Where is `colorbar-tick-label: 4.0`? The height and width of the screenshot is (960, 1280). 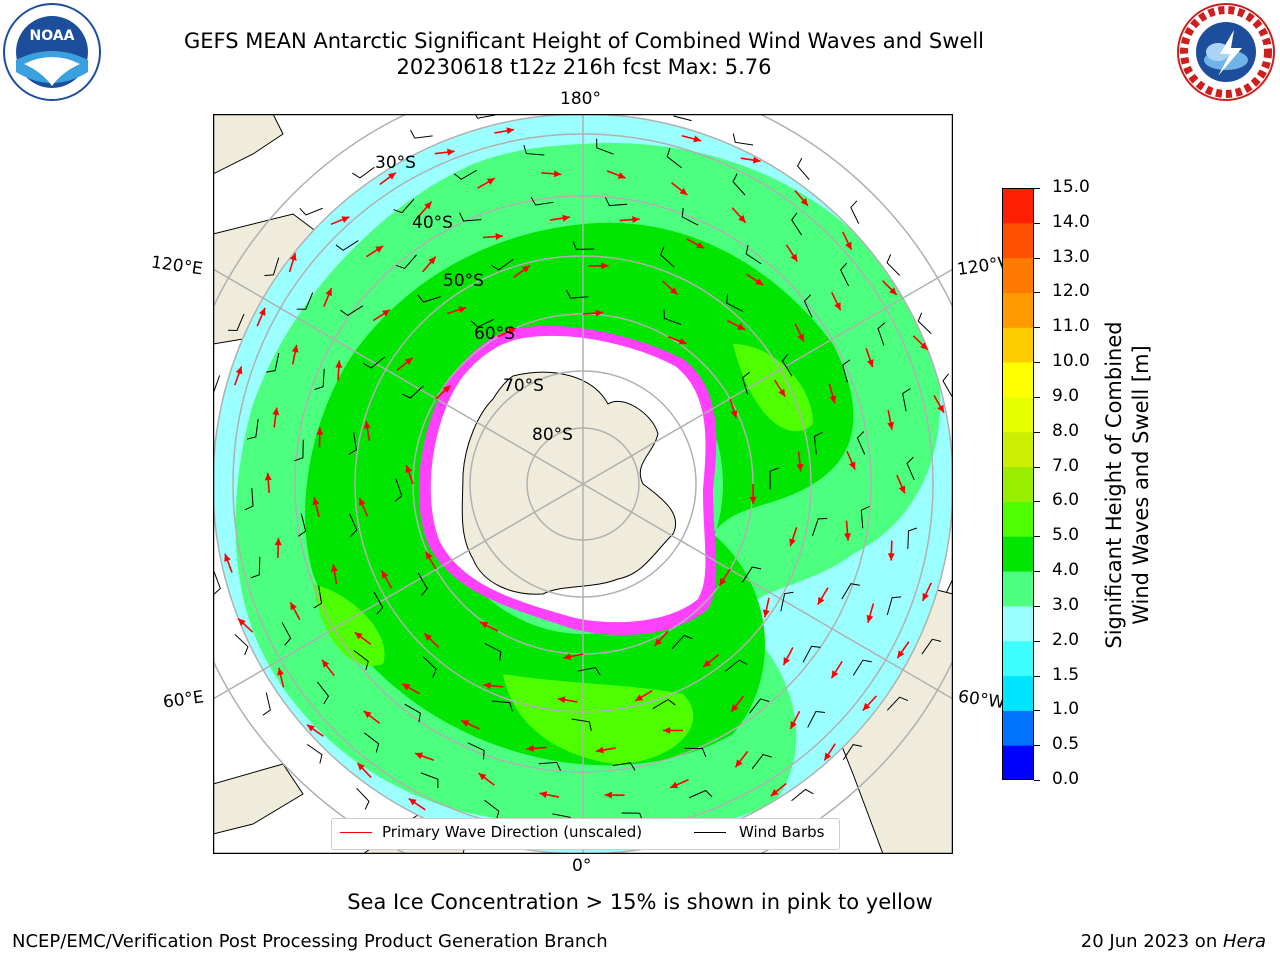
colorbar-tick-label: 4.0 is located at coordinates (1066, 570).